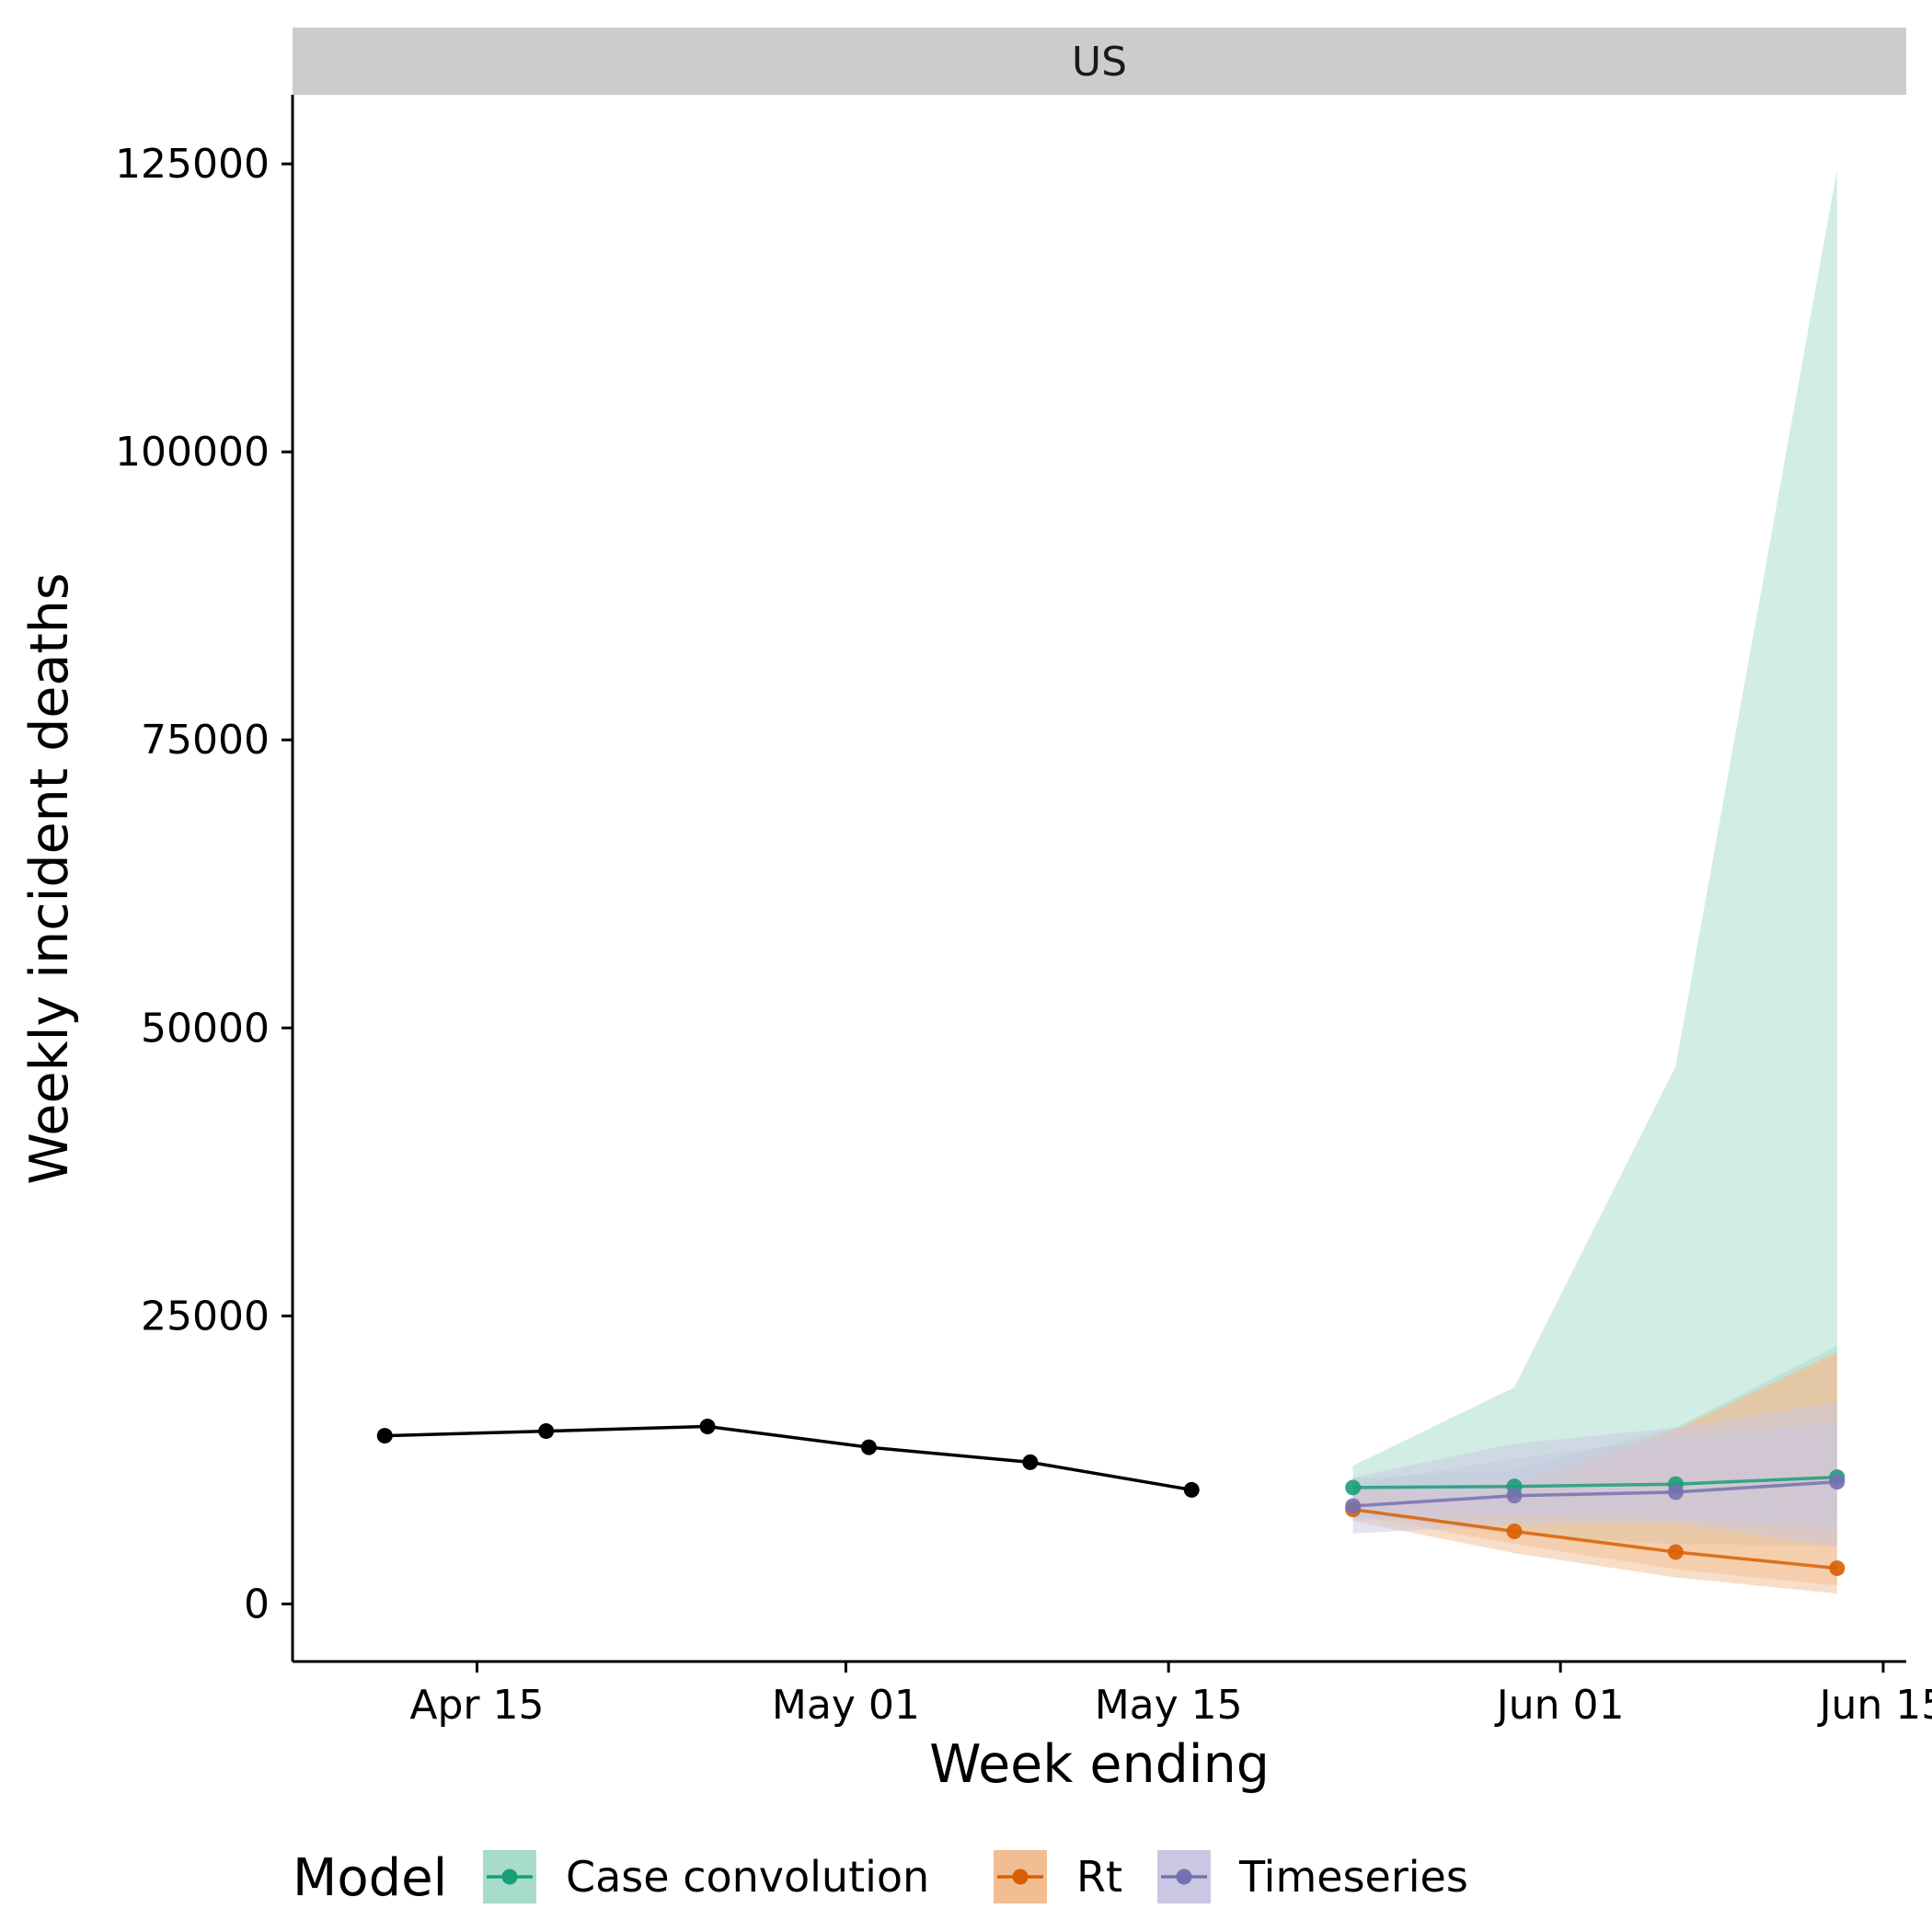 The height and width of the screenshot is (1932, 1932). I want to click on x-tick-label: May 15, so click(1169, 1705).